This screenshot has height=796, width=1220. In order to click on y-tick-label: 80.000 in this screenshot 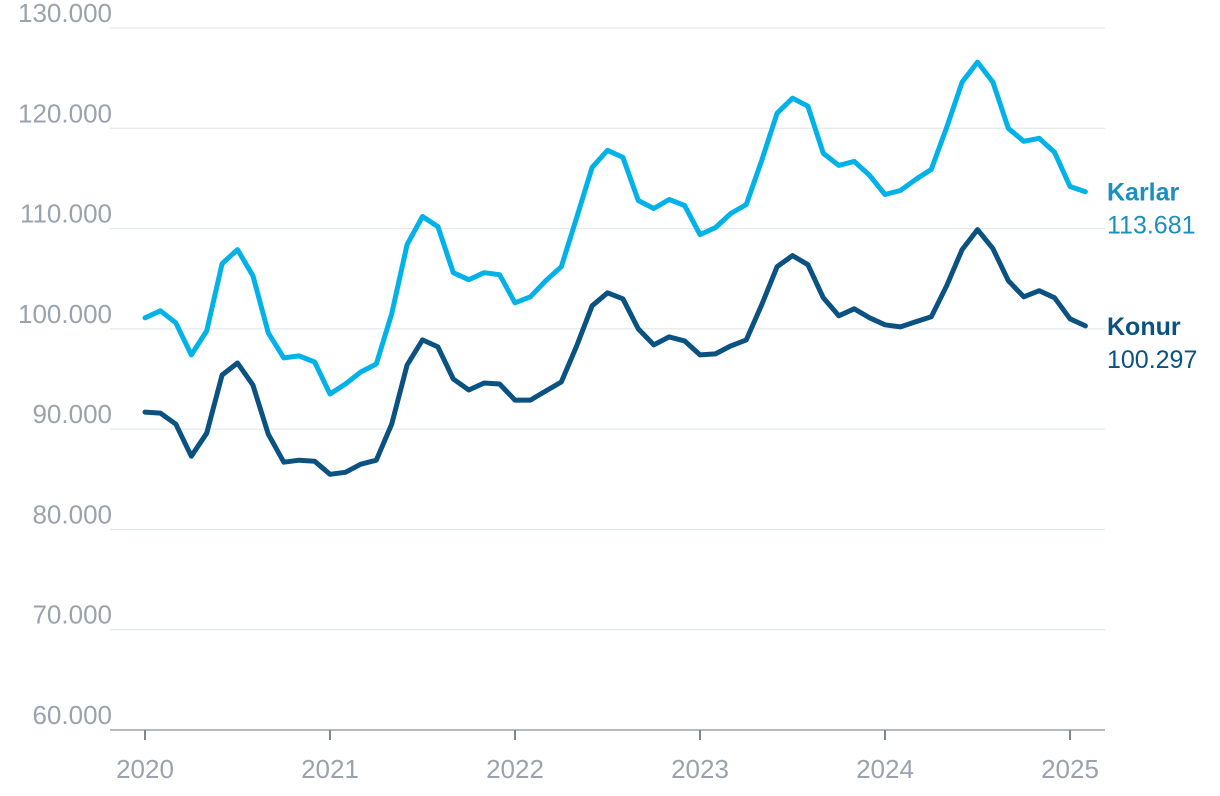, I will do `click(72, 514)`.